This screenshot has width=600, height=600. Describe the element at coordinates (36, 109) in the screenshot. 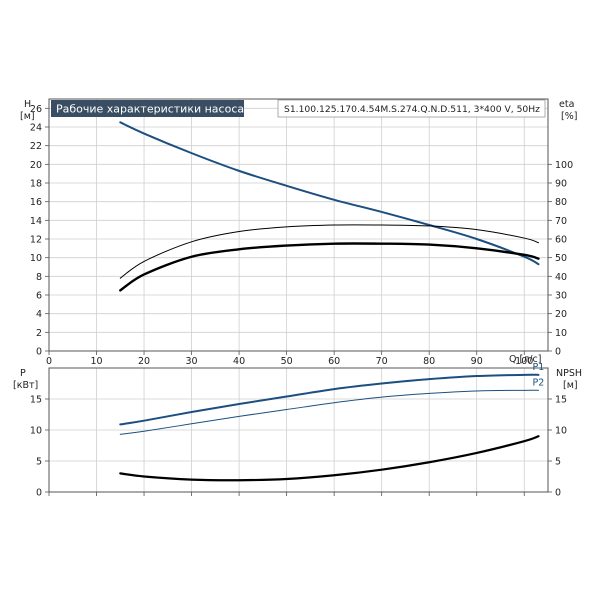

I see `y-left-tick-label: 26` at that location.